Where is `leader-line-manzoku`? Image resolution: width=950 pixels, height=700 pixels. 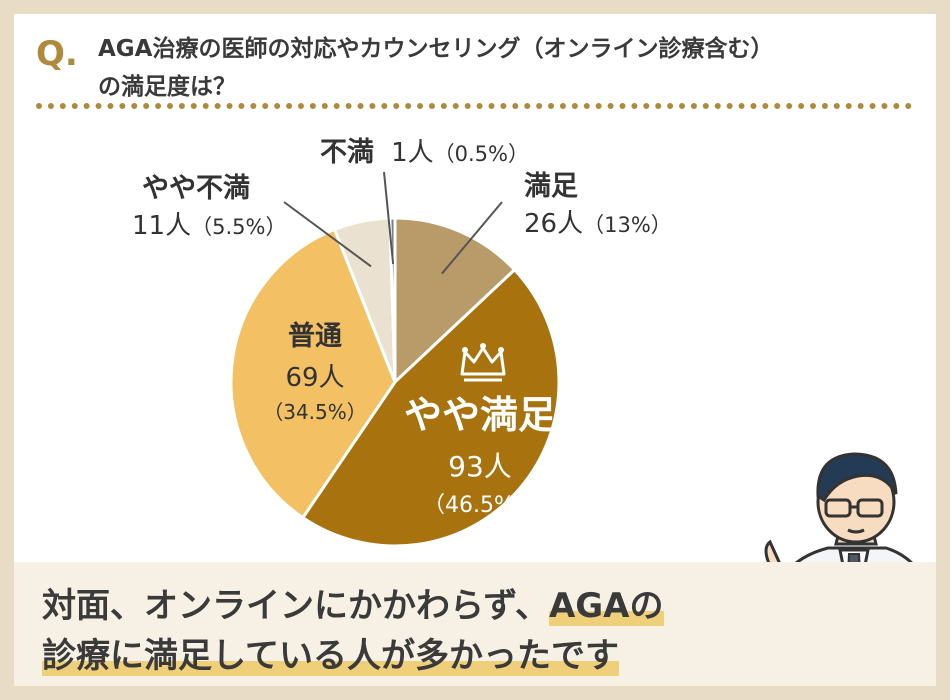 leader-line-manzoku is located at coordinates (472, 238).